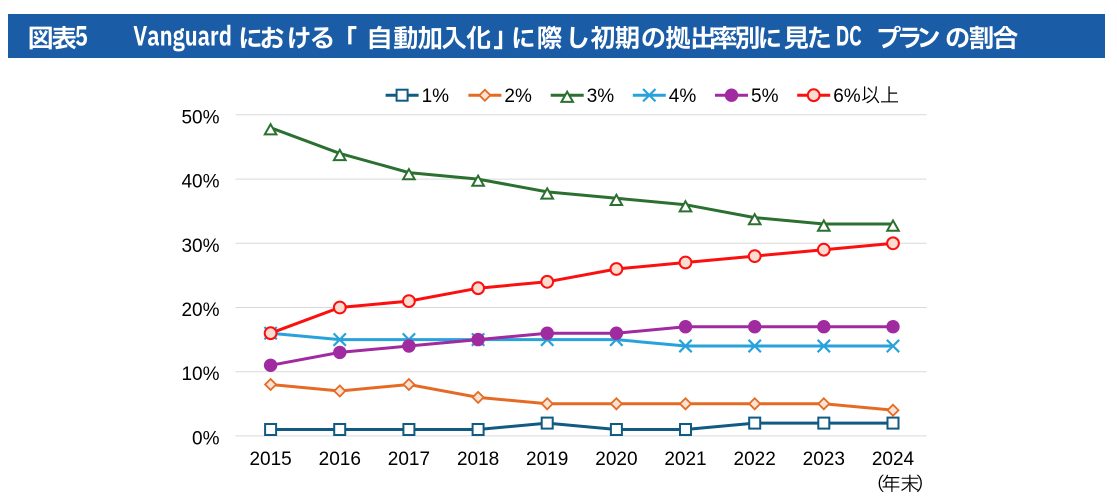 Image resolution: width=1117 pixels, height=498 pixels. I want to click on svg-text: 5%, so click(765, 96).